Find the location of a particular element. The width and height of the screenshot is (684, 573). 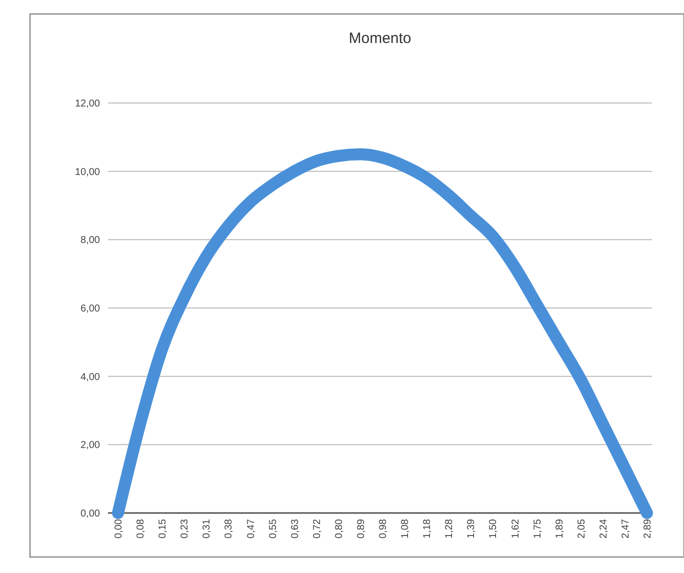

y-tick-label: 12,00 is located at coordinates (87, 104).